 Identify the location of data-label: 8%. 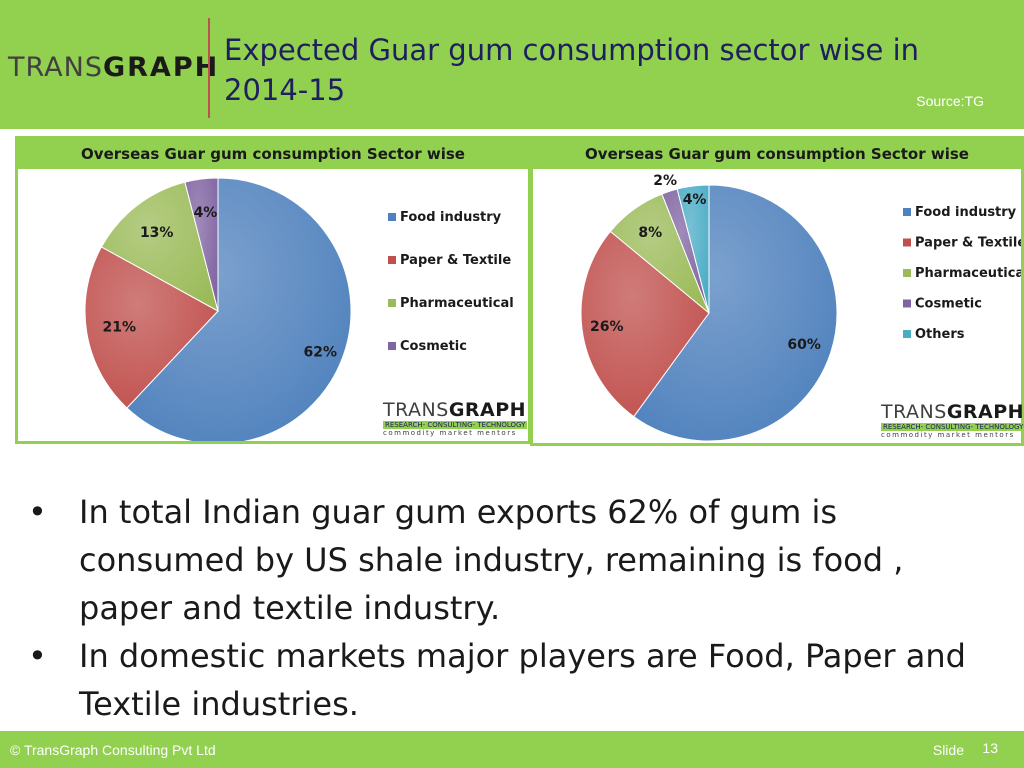
(650, 233).